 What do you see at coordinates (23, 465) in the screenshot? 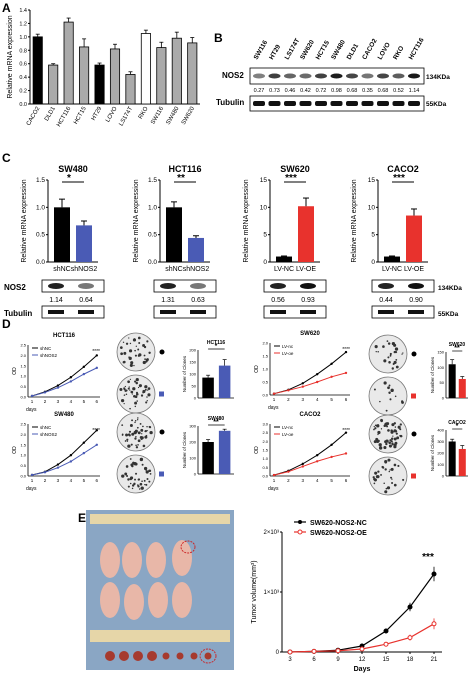
I see `y-tick-label: 0.5` at bounding box center [23, 465].